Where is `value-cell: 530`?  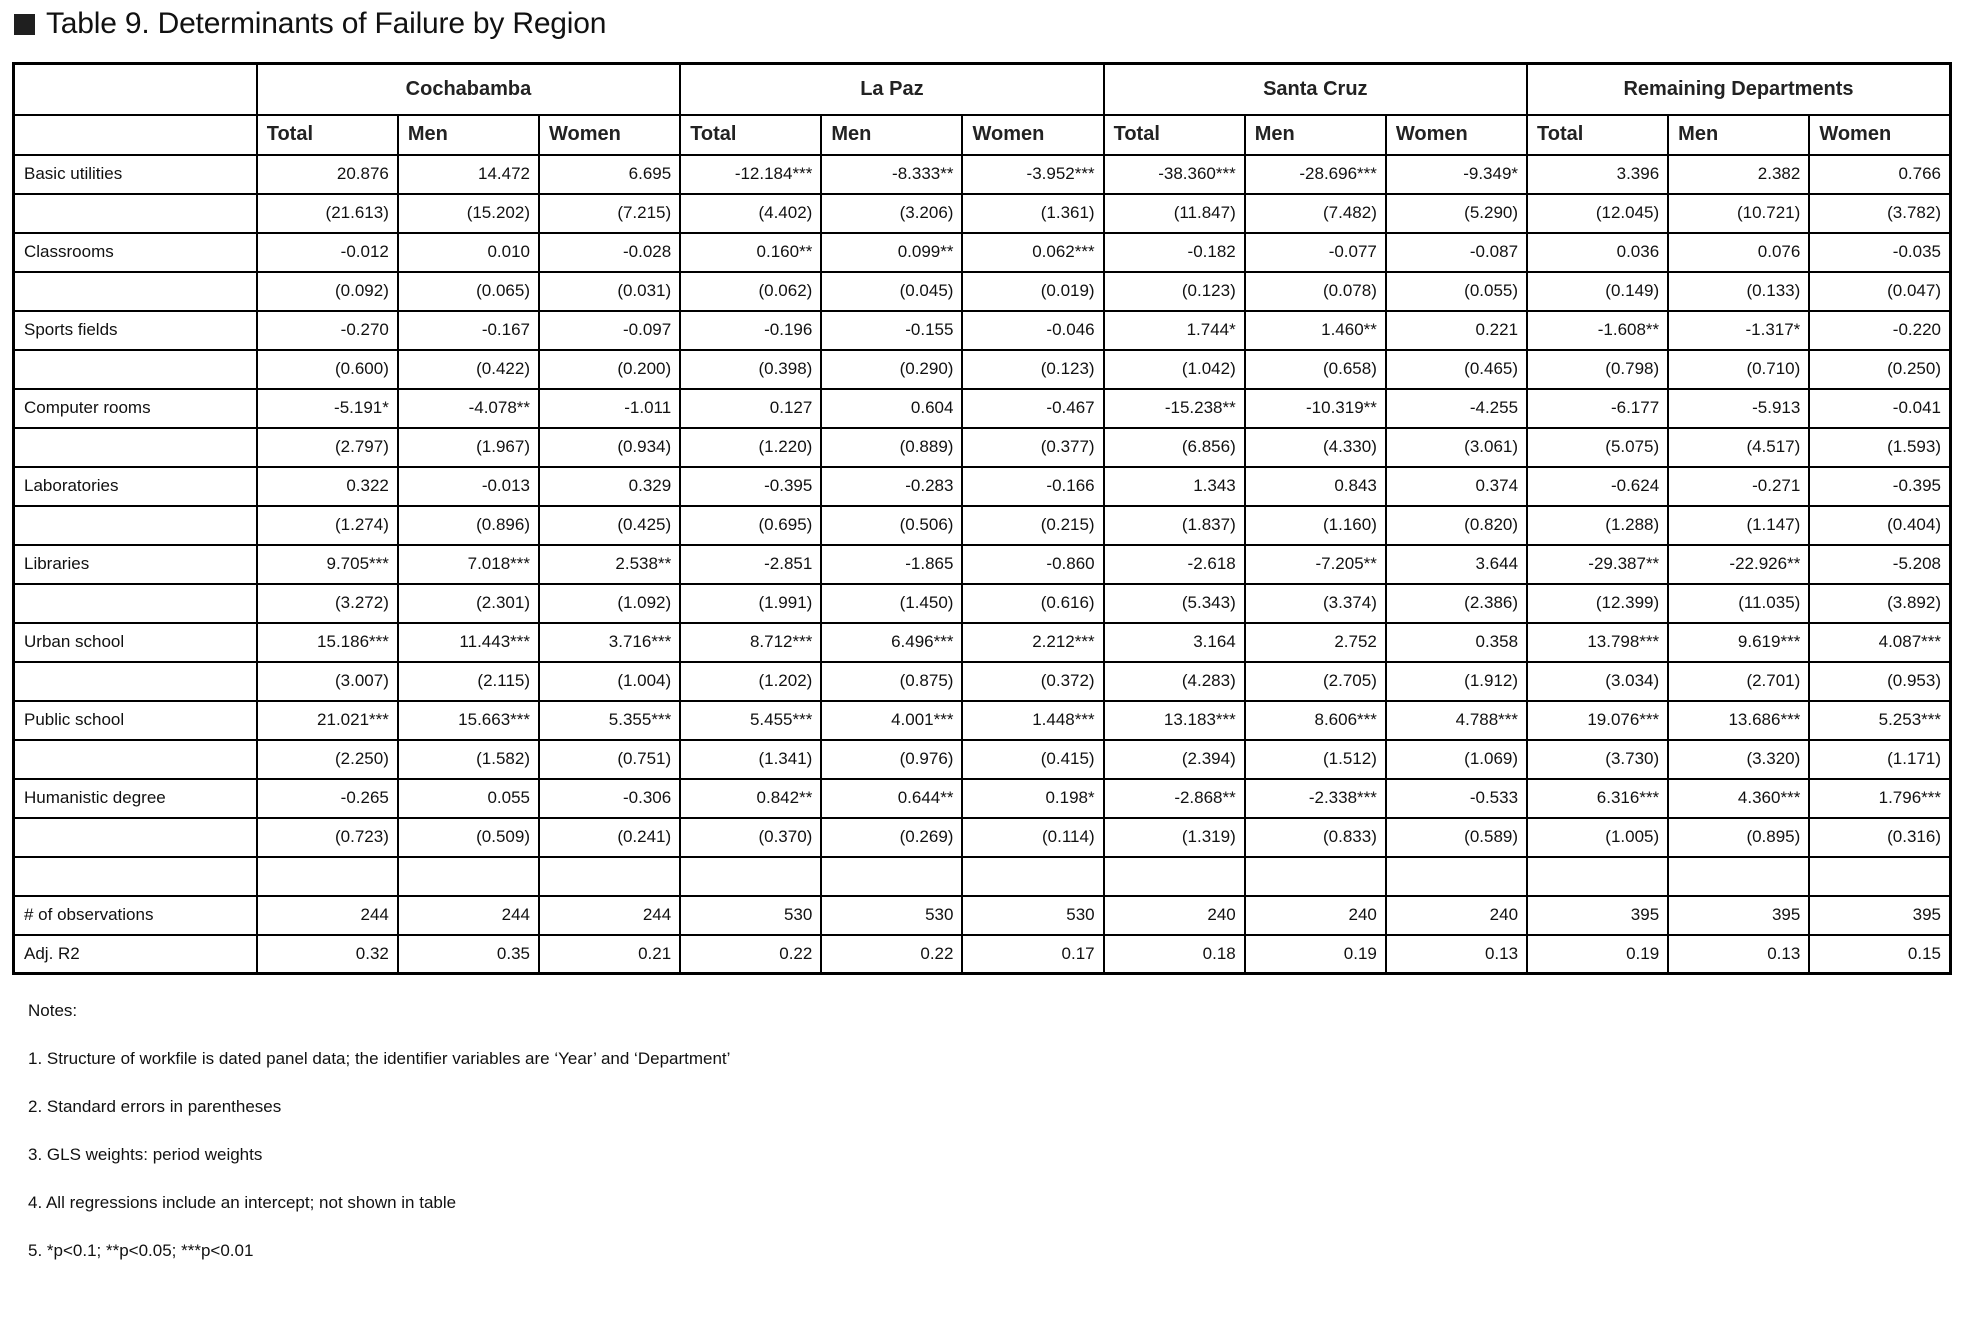
value-cell: 530 is located at coordinates (1033, 915).